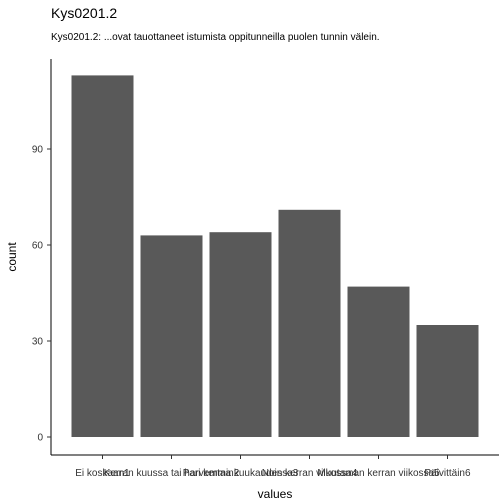 This screenshot has width=504, height=504. I want to click on x-tick-label: Pari kertaa kuukaudessa3, so click(241, 473).